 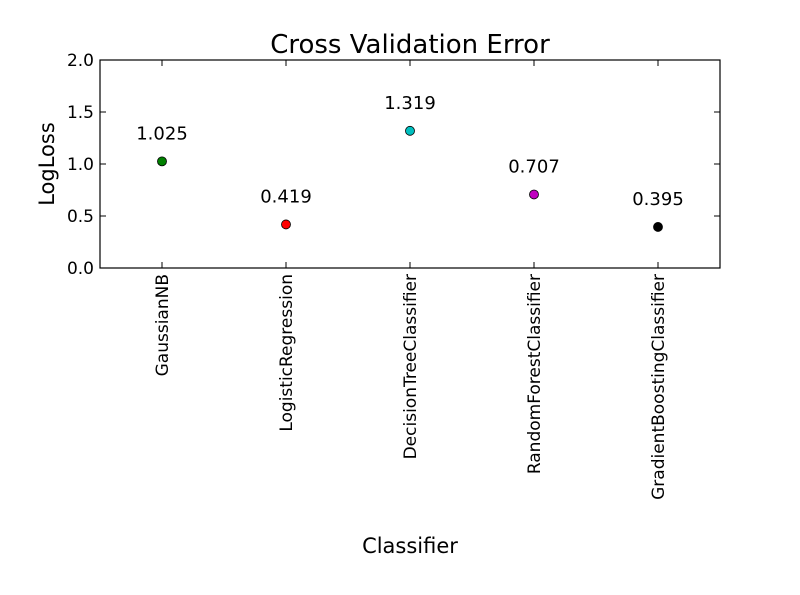 I want to click on data-label: 0.419, so click(x=286, y=196).